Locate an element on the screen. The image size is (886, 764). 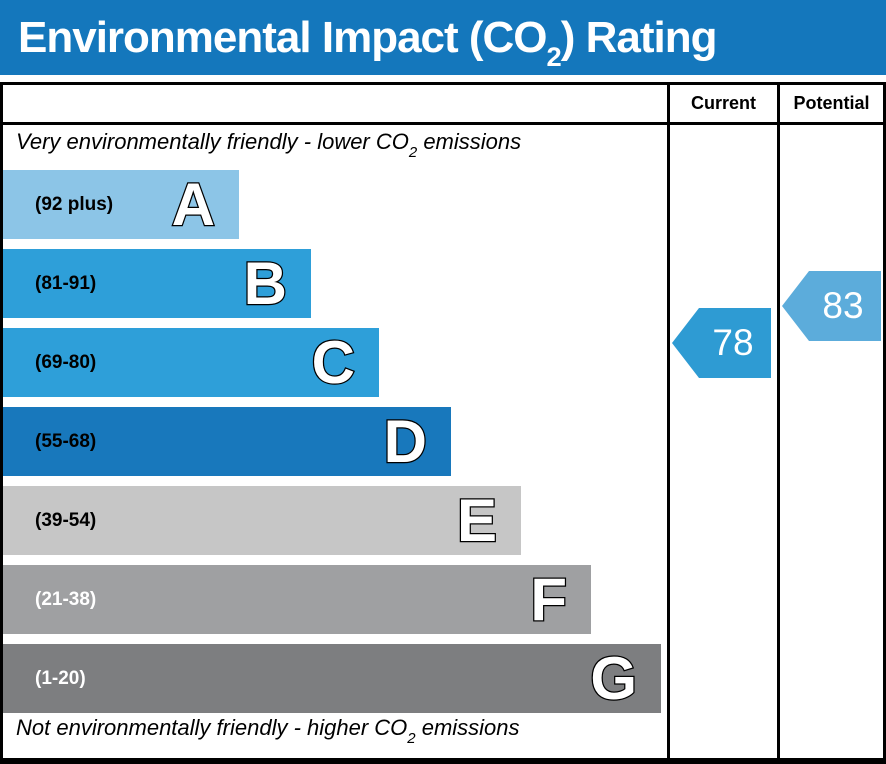
header-divider-line is located at coordinates (443, 123).